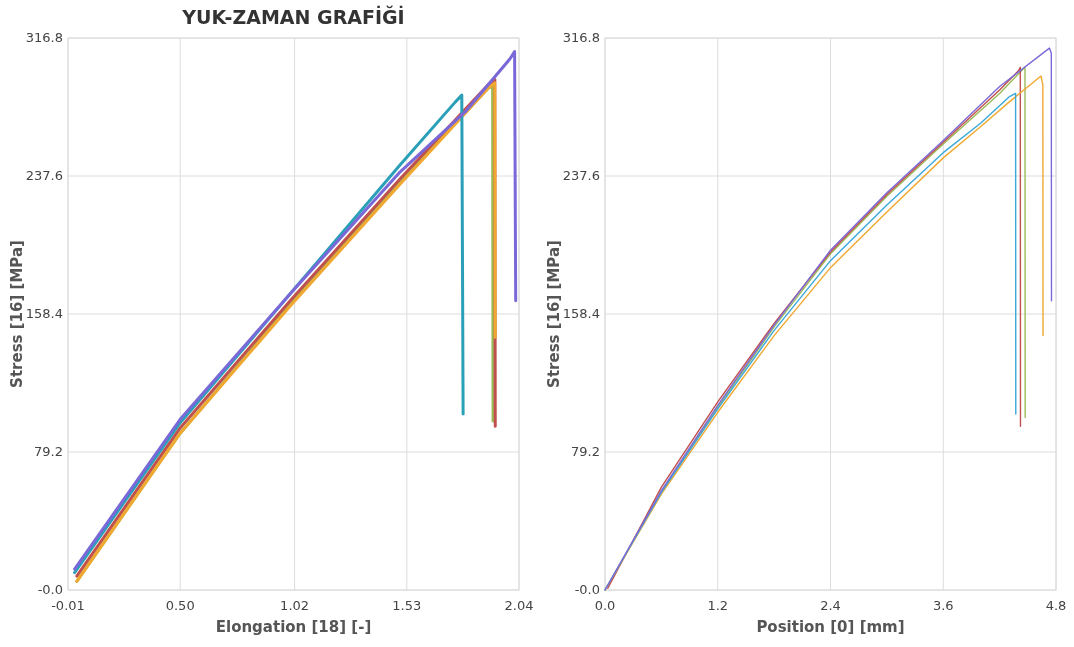 The image size is (1074, 647). What do you see at coordinates (1056, 605) in the screenshot?
I see `x-tick-label: 4.8` at bounding box center [1056, 605].